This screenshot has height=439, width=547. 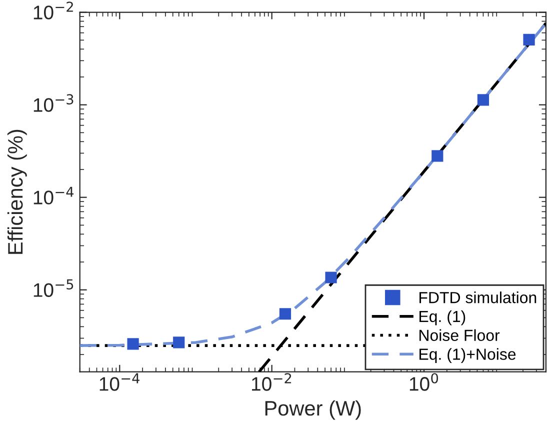 What do you see at coordinates (478, 298) in the screenshot?
I see `legend-label: FDTD simulation` at bounding box center [478, 298].